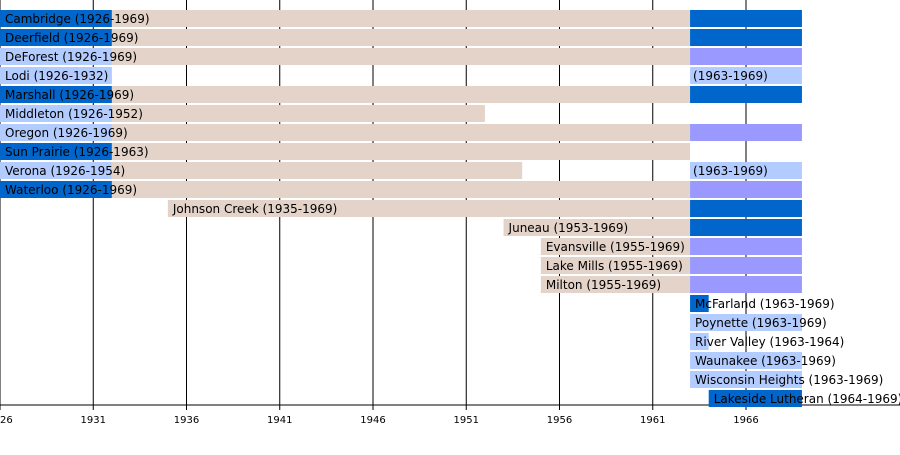 This screenshot has height=455, width=900. I want to click on row-label: DeForest (1926-1969), so click(71, 57).